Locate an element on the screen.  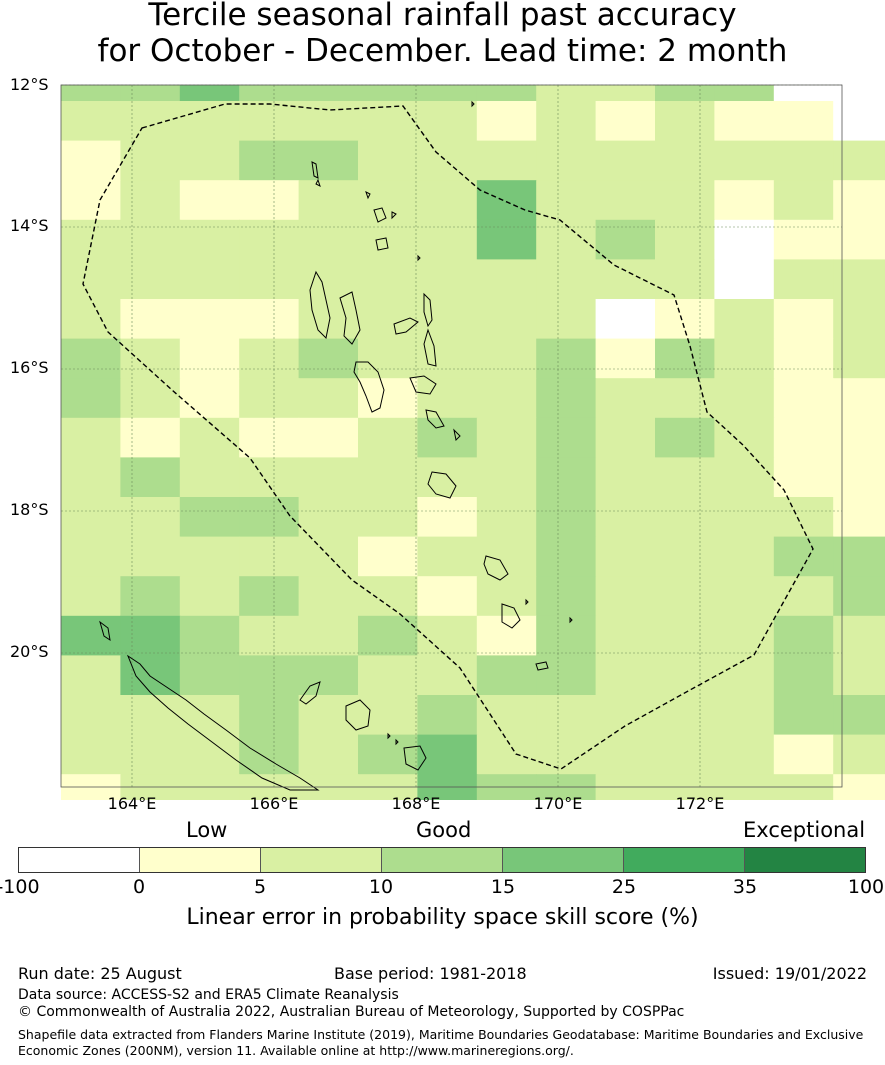
colorbar-tick-35: 35 is located at coordinates (745, 887).